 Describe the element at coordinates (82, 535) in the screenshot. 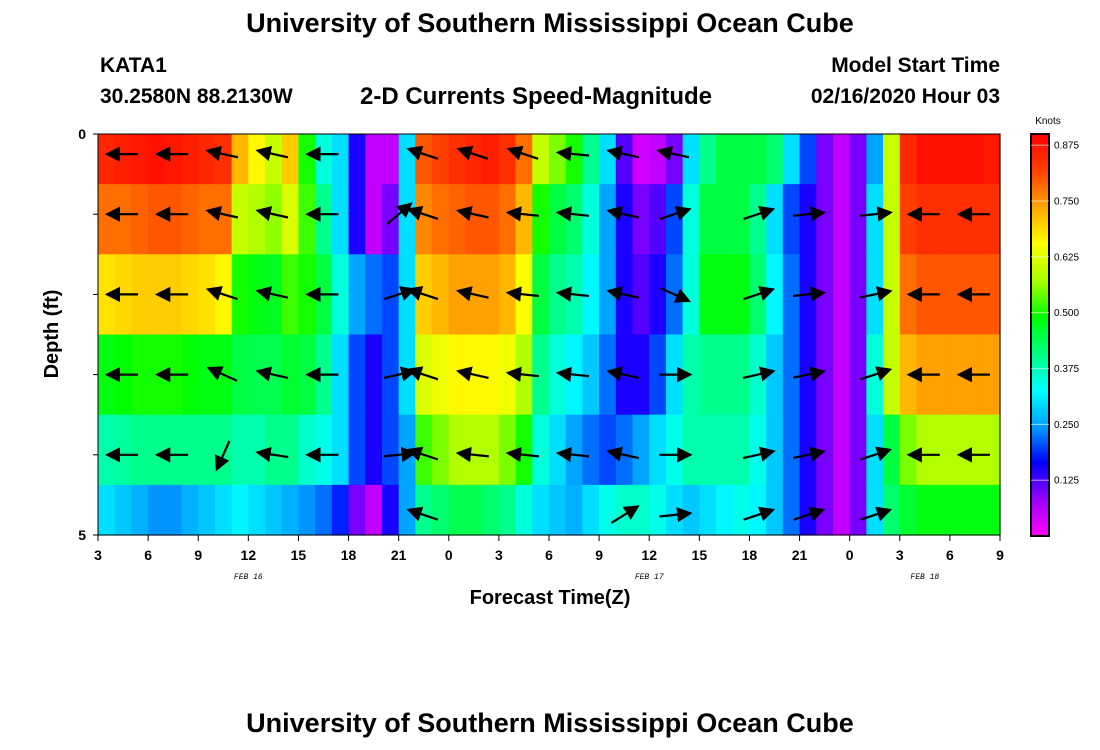

I see `y-tick-label: 5` at that location.